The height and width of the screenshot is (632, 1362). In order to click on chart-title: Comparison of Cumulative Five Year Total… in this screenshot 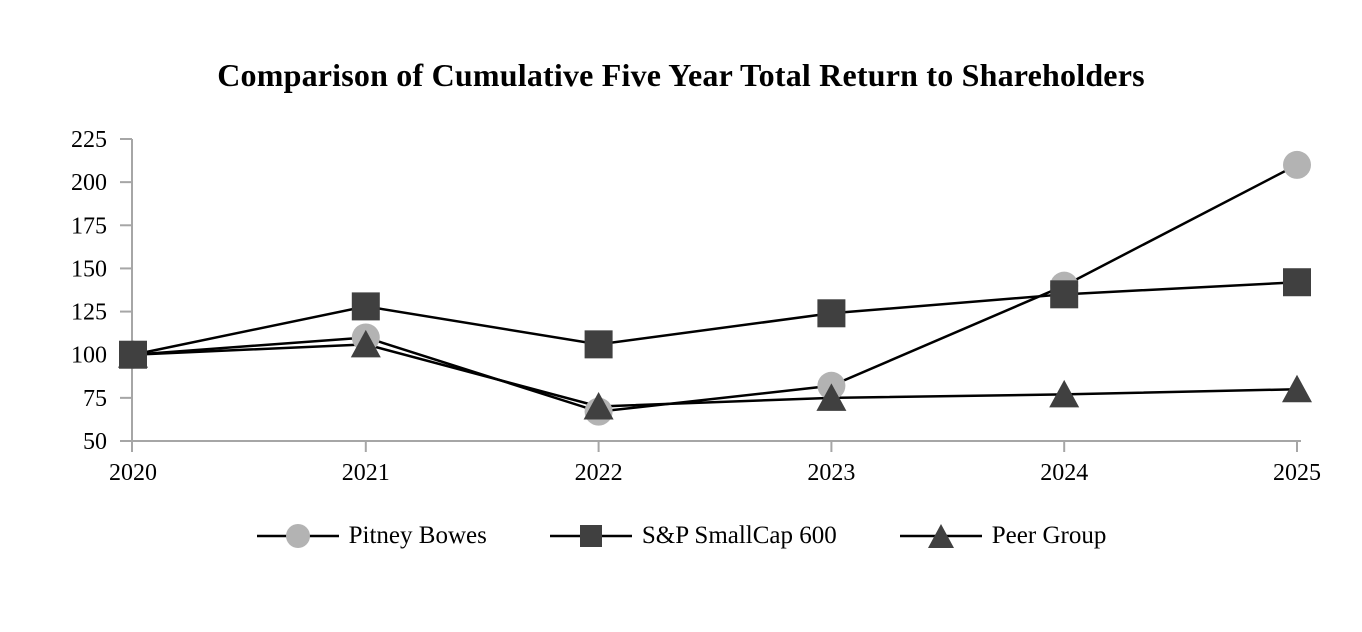, I will do `click(681, 75)`.